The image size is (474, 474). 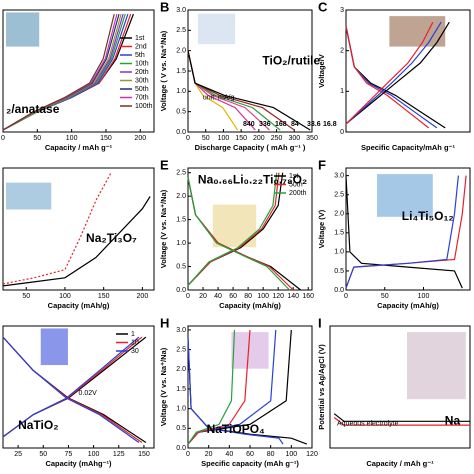 What do you see at coordinates (342, 91) in the screenshot?
I see `y-tick-label: 1` at bounding box center [342, 91].